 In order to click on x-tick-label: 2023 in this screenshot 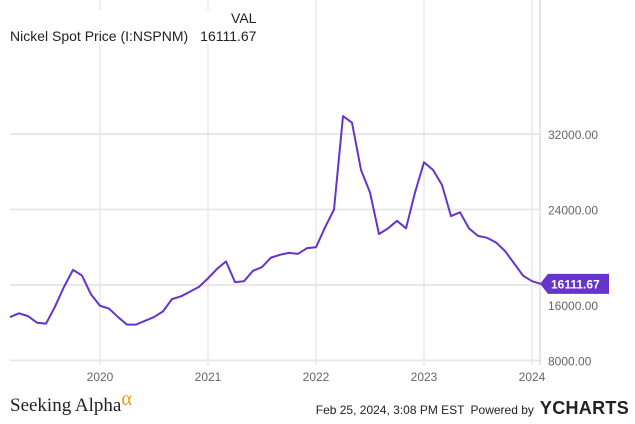, I will do `click(424, 377)`.